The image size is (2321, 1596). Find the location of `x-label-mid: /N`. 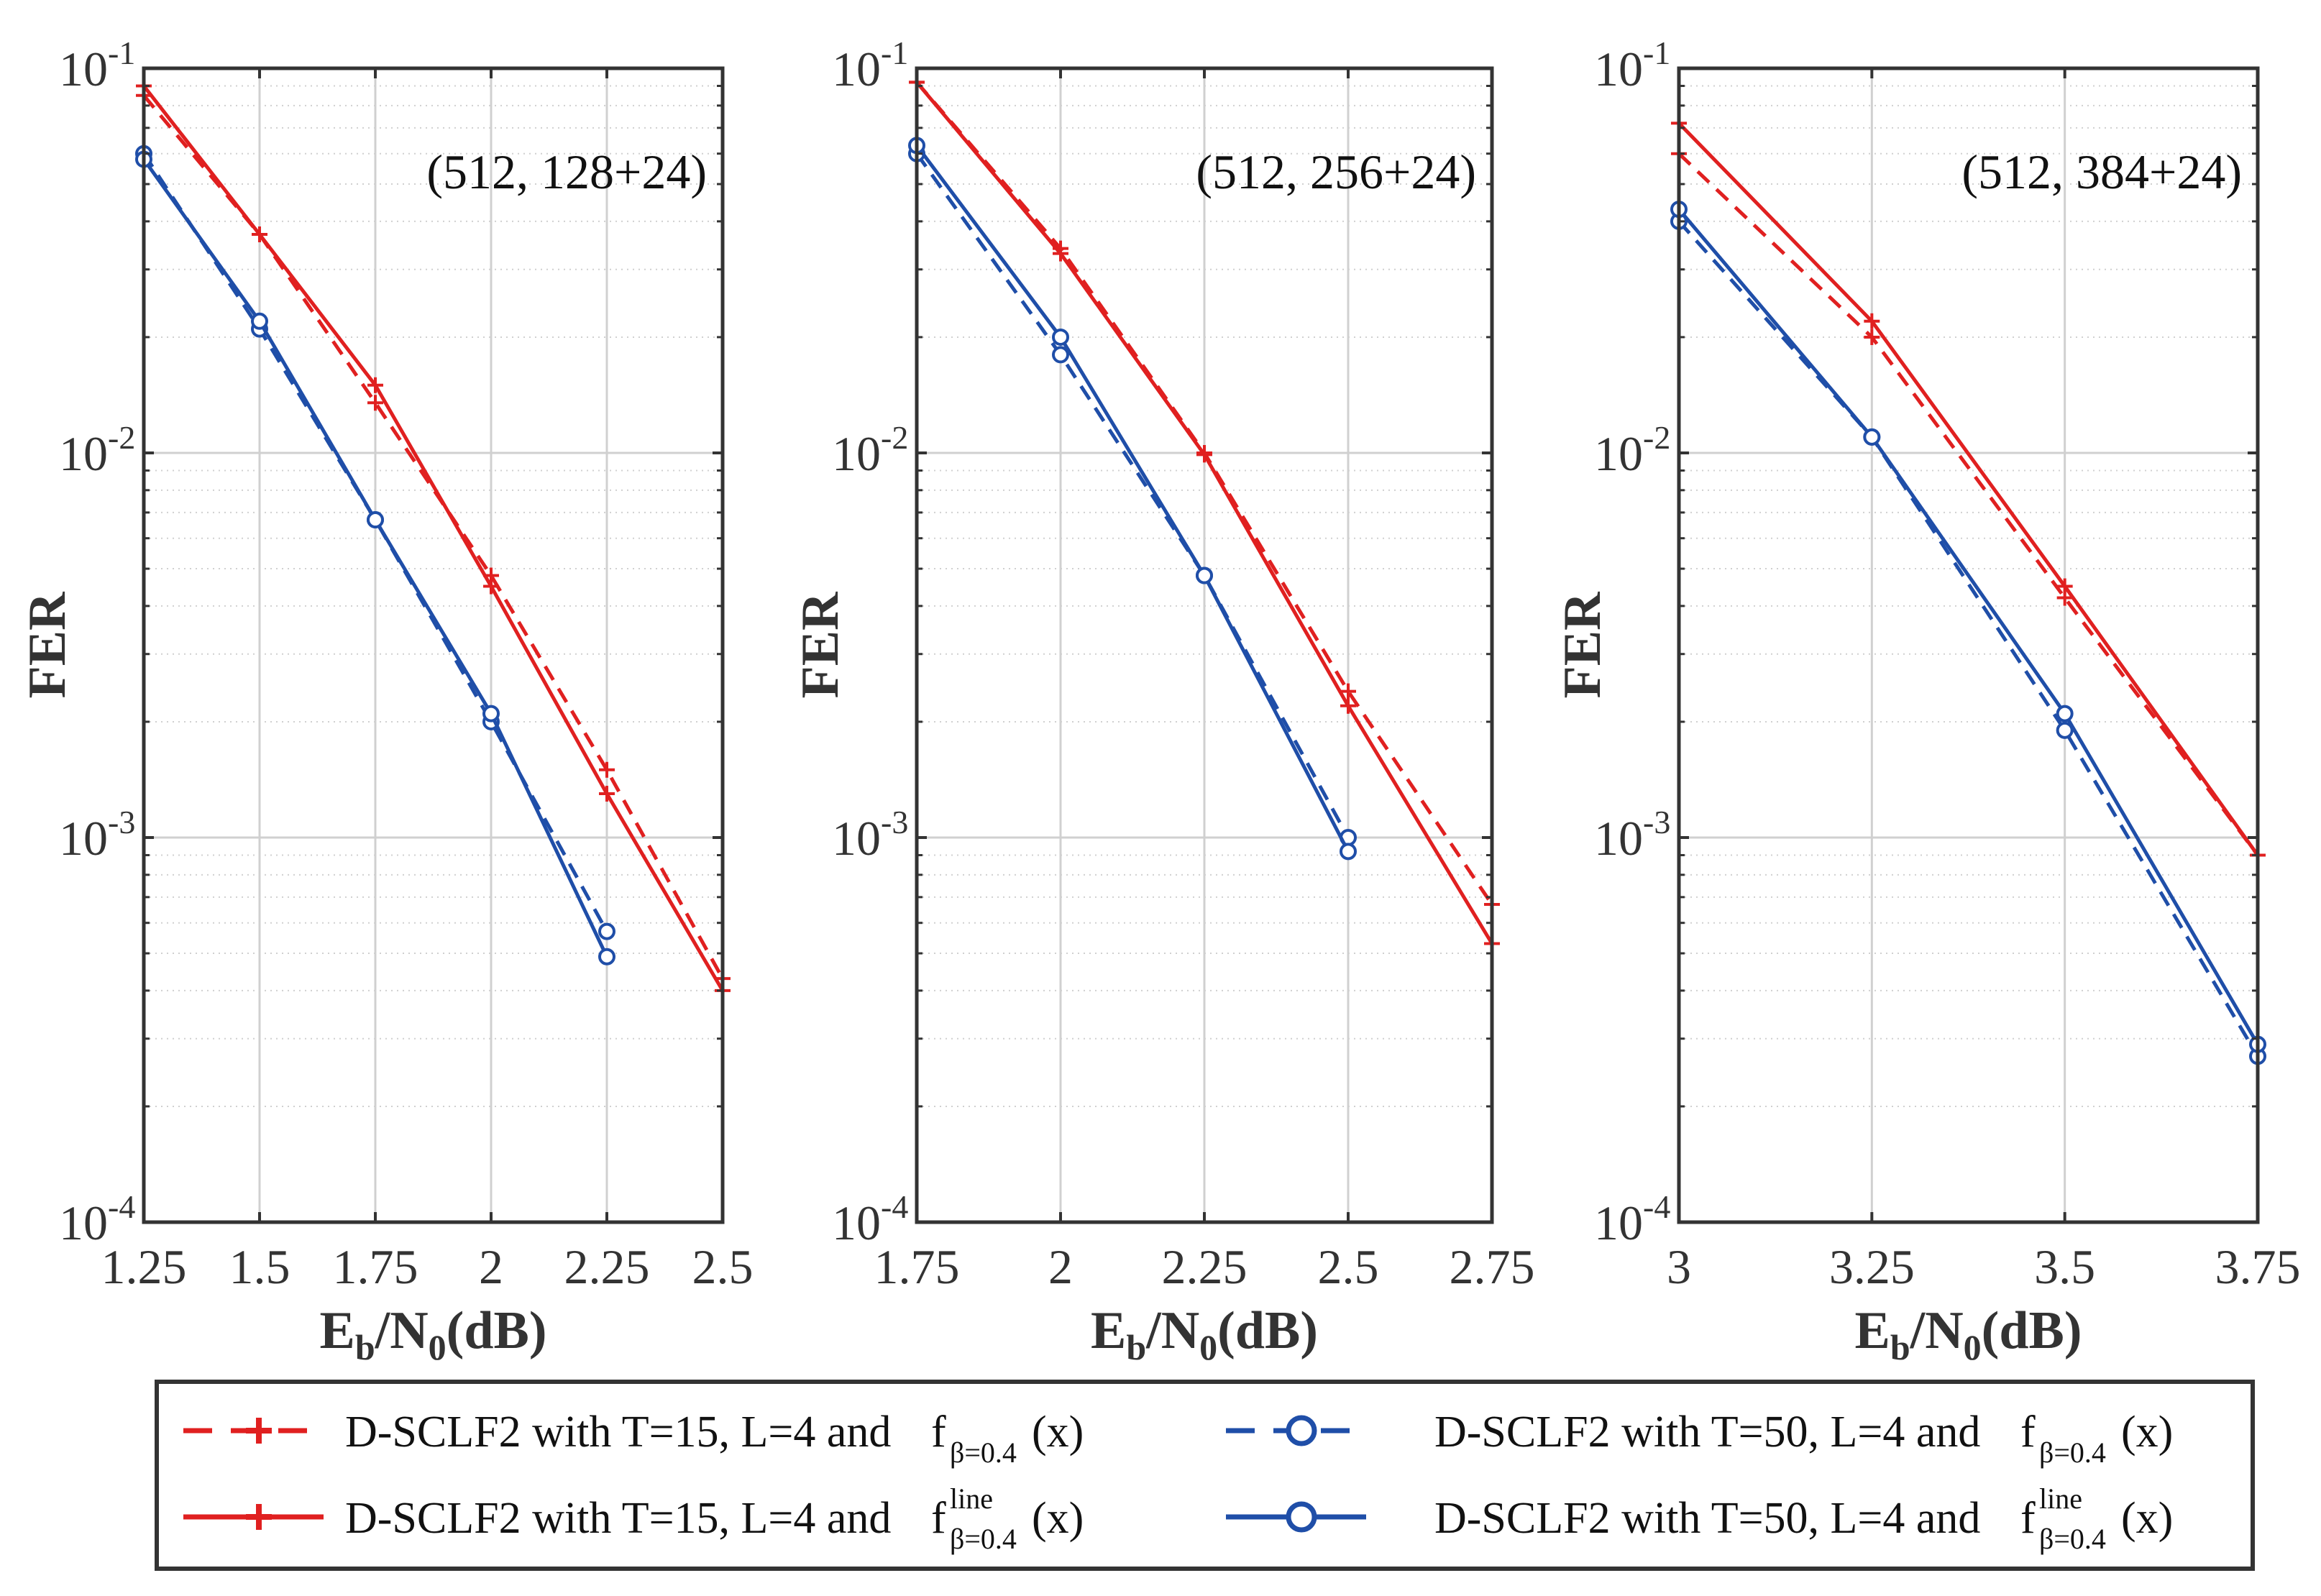

x-label-mid: /N is located at coordinates (1937, 1330).